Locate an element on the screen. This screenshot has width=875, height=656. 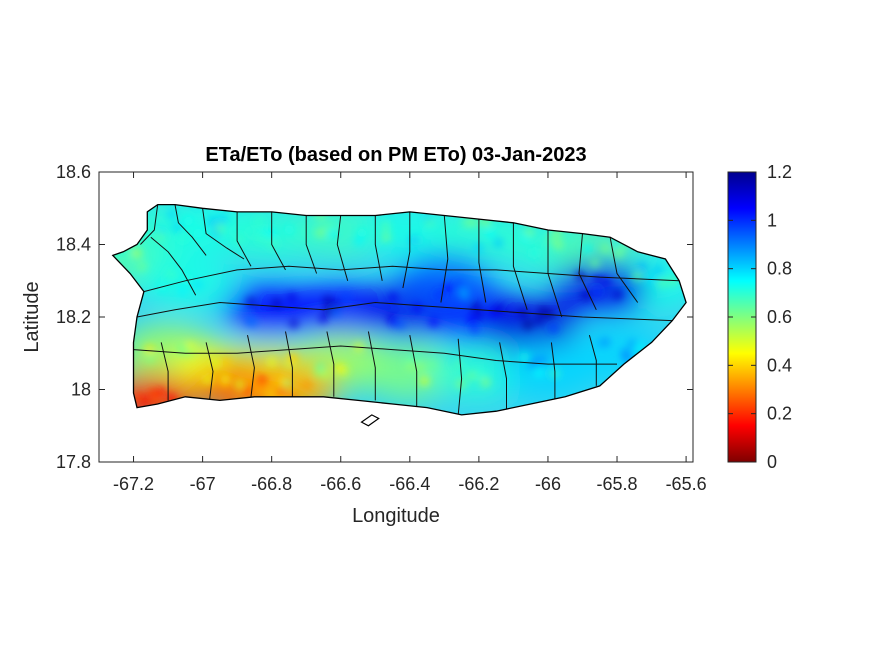
x-tick-label: -66.6 is located at coordinates (340, 484).